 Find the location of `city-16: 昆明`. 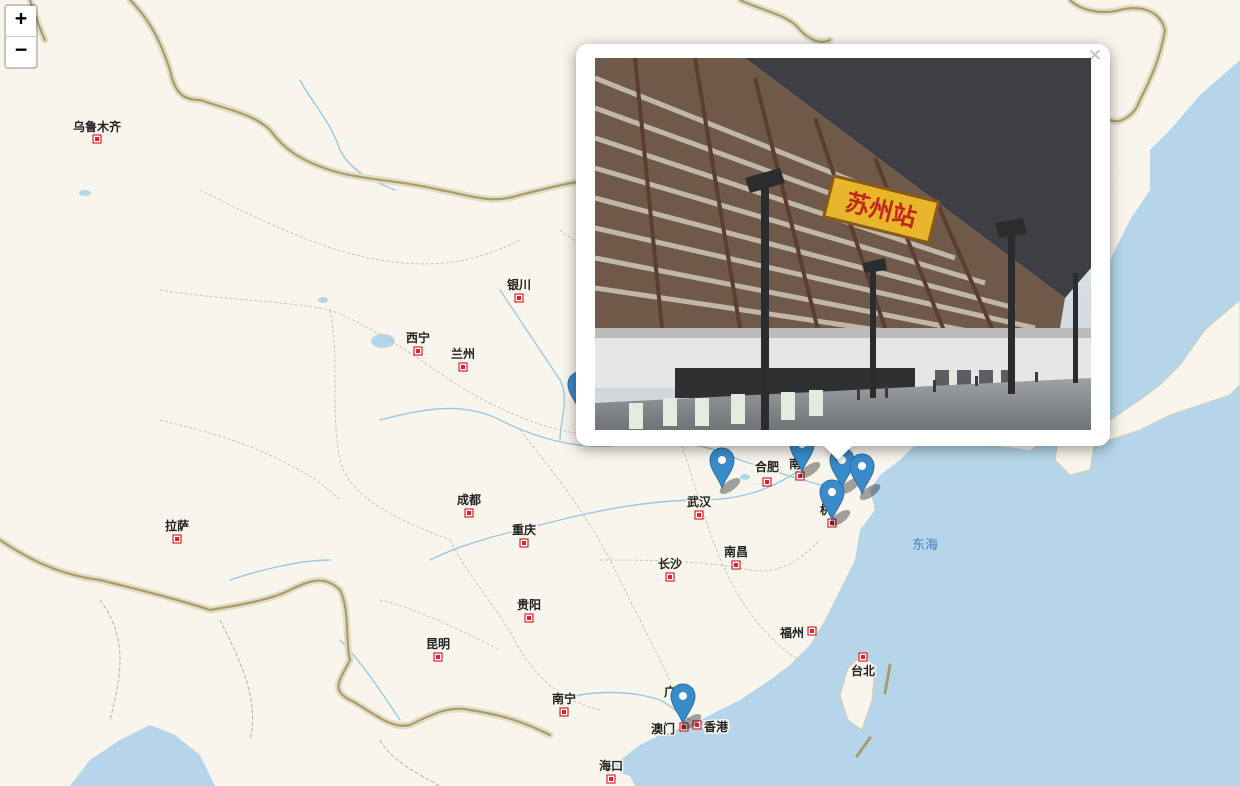

city-16: 昆明 is located at coordinates (438, 649).